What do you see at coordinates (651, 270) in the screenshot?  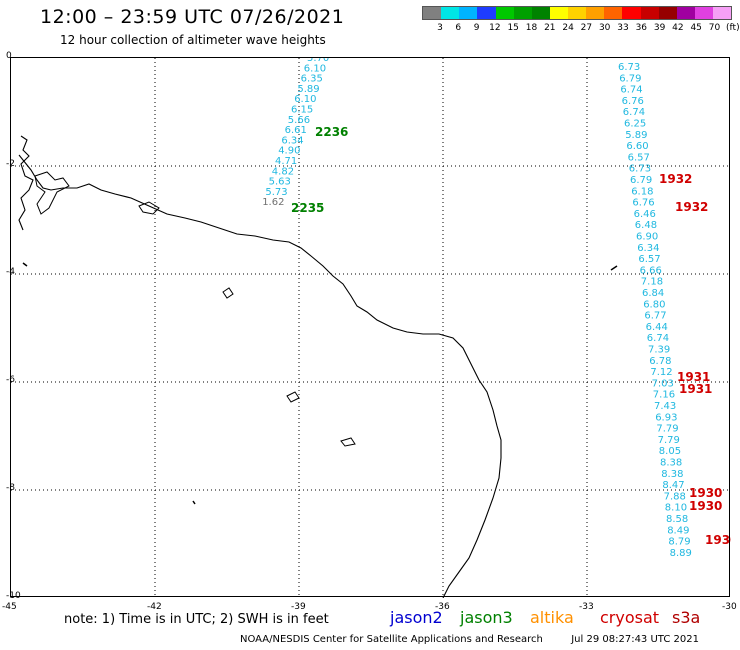 I see `wave-height-value: 6.66` at bounding box center [651, 270].